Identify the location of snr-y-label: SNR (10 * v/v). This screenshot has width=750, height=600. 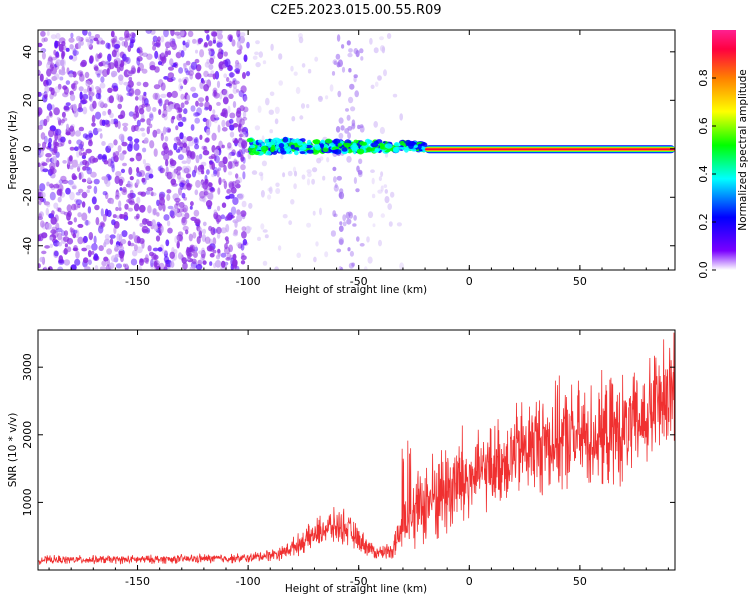
(13, 450).